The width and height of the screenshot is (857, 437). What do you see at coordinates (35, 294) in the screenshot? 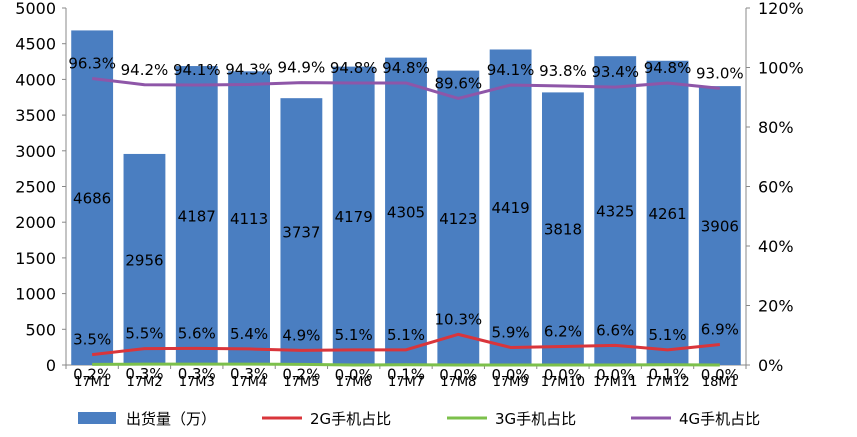
I see `left-tick-label: 1000` at bounding box center [35, 294].